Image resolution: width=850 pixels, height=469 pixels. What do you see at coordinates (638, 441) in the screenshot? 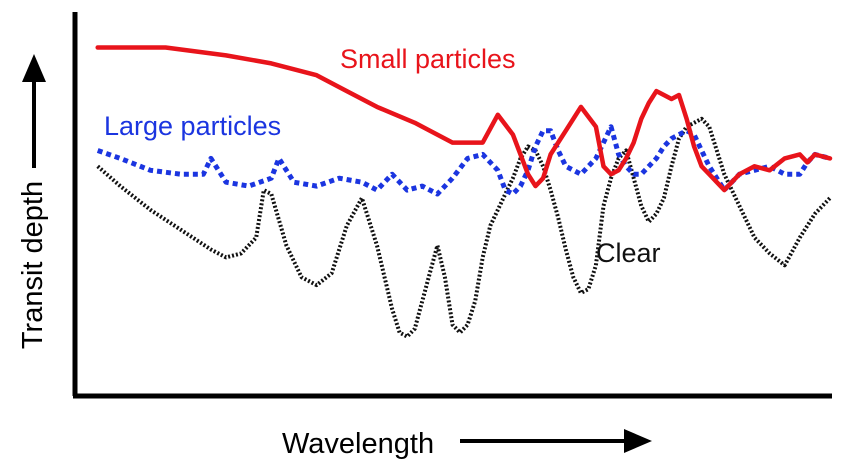
I see `x-axis-arrow-head` at bounding box center [638, 441].